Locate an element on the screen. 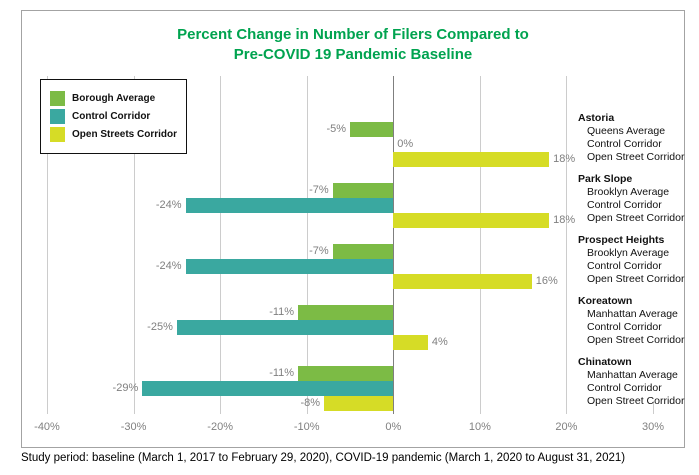 The width and height of the screenshot is (699, 475). x-tick-label: -20% is located at coordinates (220, 427).